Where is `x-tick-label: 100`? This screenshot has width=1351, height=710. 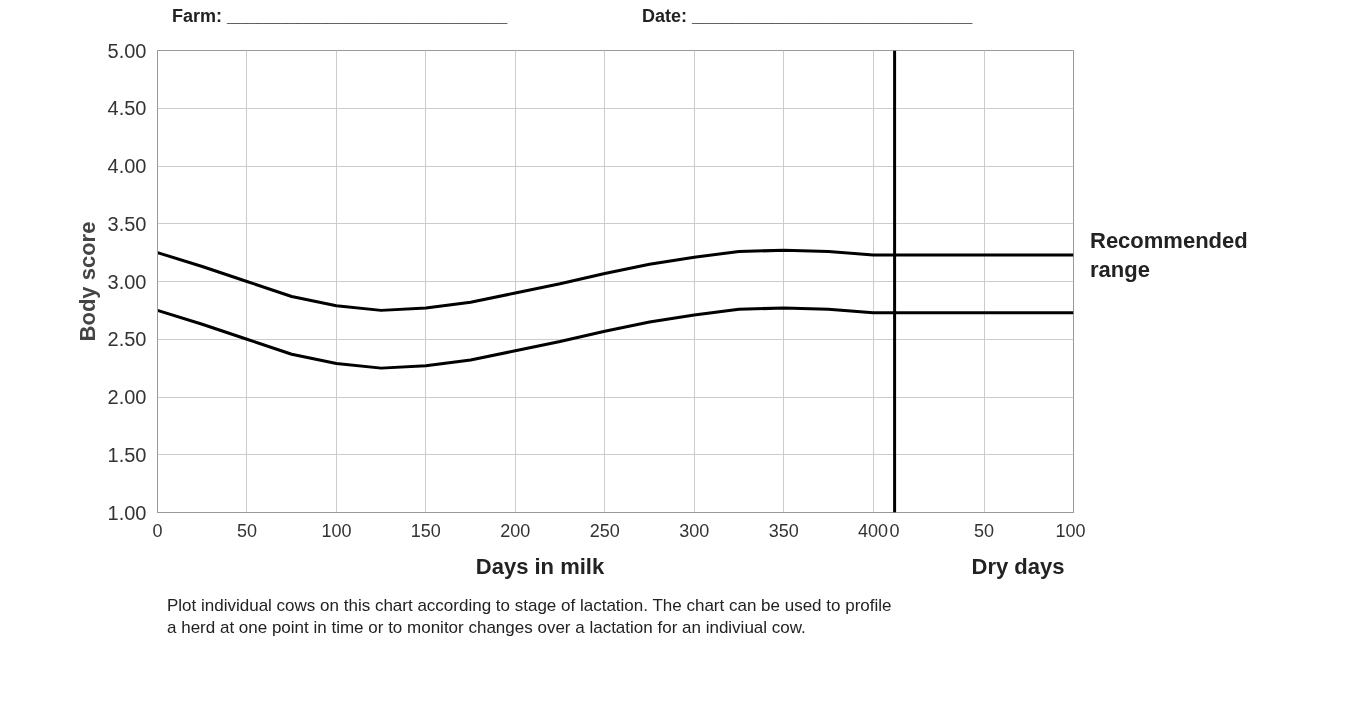 x-tick-label: 100 is located at coordinates (336, 530).